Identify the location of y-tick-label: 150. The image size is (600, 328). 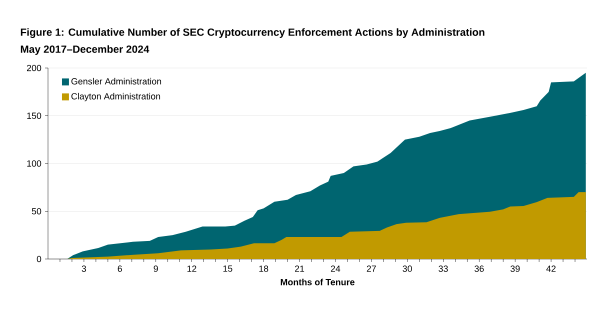
(34, 115).